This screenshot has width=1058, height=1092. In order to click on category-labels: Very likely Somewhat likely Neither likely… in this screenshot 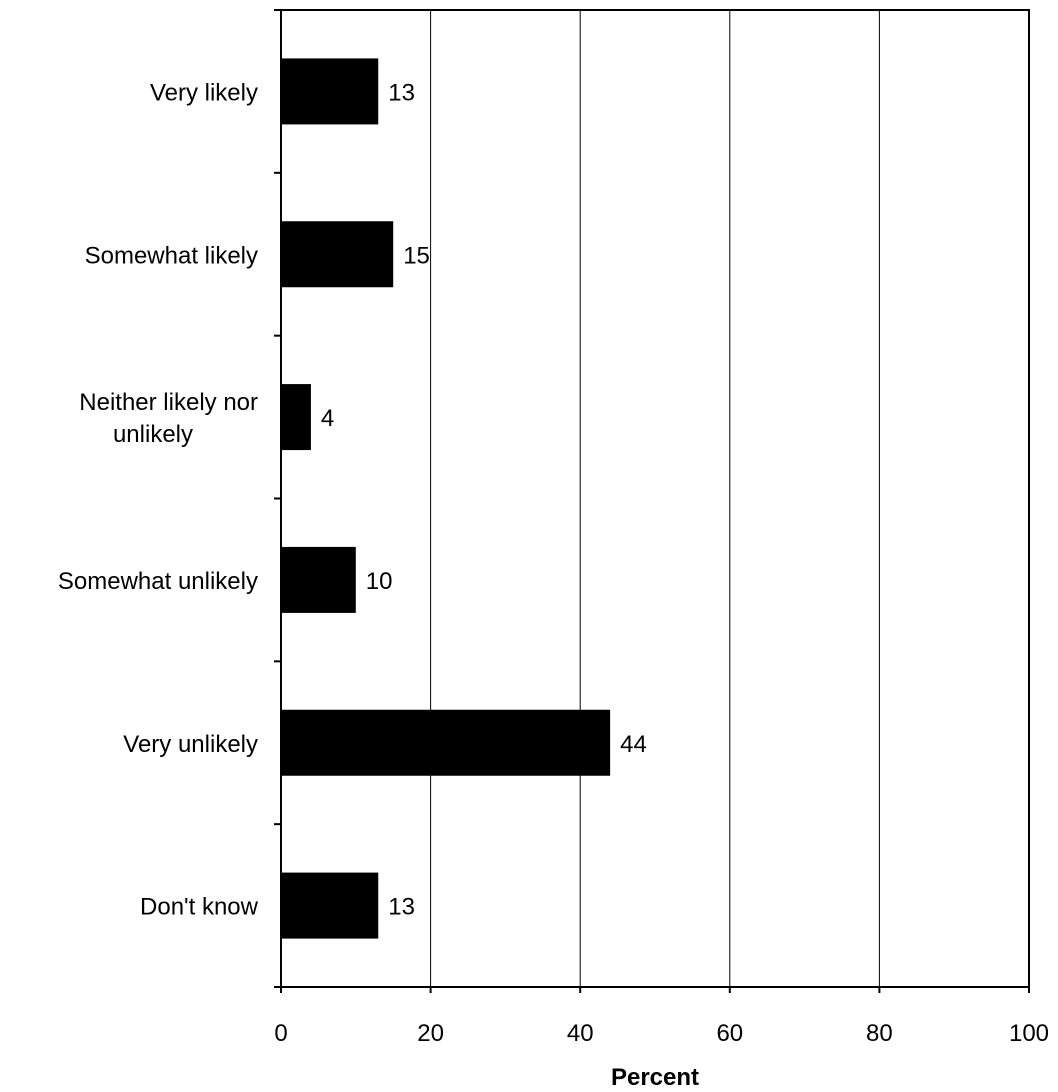, I will do `click(158, 499)`.